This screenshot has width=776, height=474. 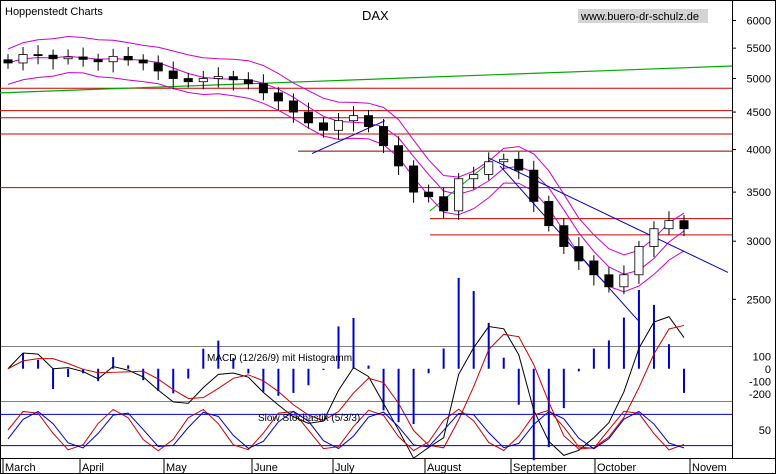 I want to click on y-tick-label: 6000, so click(x=759, y=21).